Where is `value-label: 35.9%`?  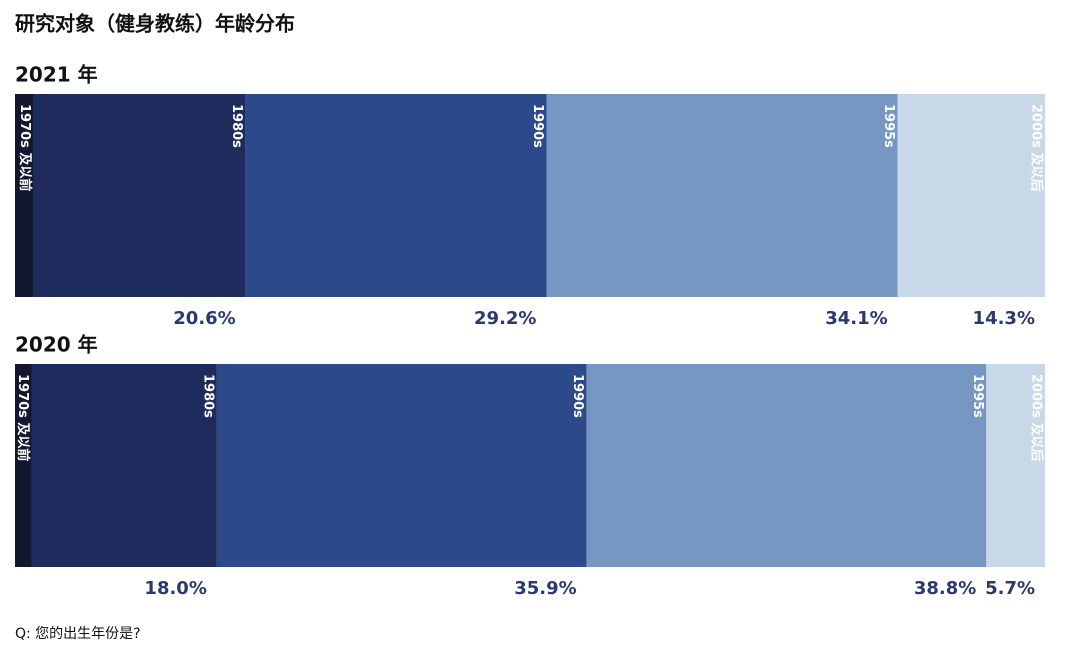 value-label: 35.9% is located at coordinates (545, 588).